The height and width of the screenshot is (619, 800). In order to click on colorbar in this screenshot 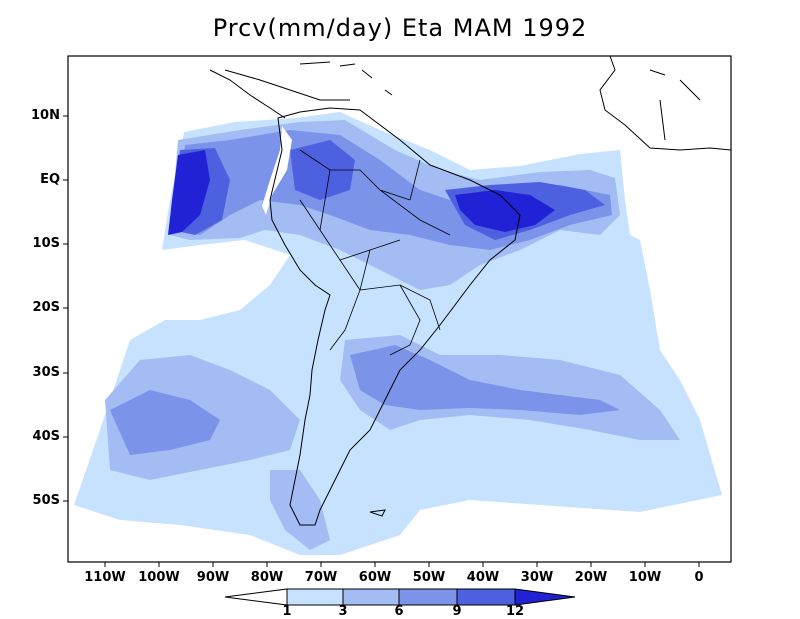, I will do `click(400, 597)`.